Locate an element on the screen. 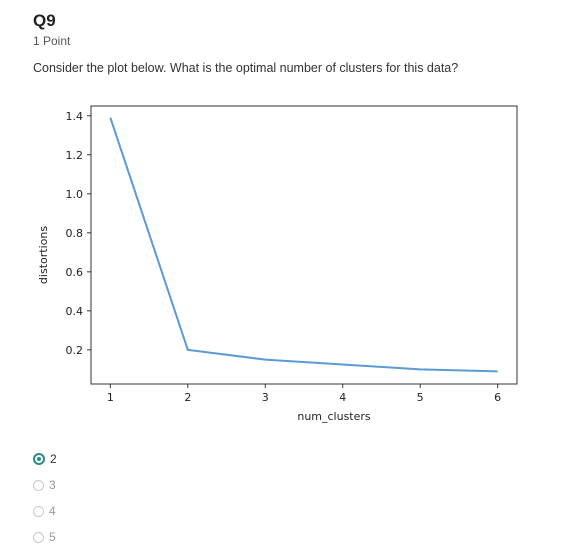 This screenshot has height=556, width=580. option-label: 2 is located at coordinates (53, 459).